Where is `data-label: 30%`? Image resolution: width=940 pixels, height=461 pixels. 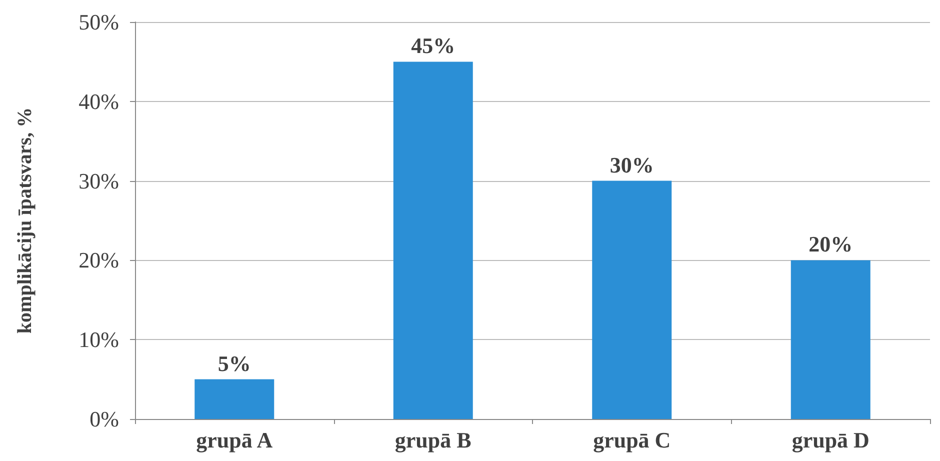
data-label: 30% is located at coordinates (632, 165).